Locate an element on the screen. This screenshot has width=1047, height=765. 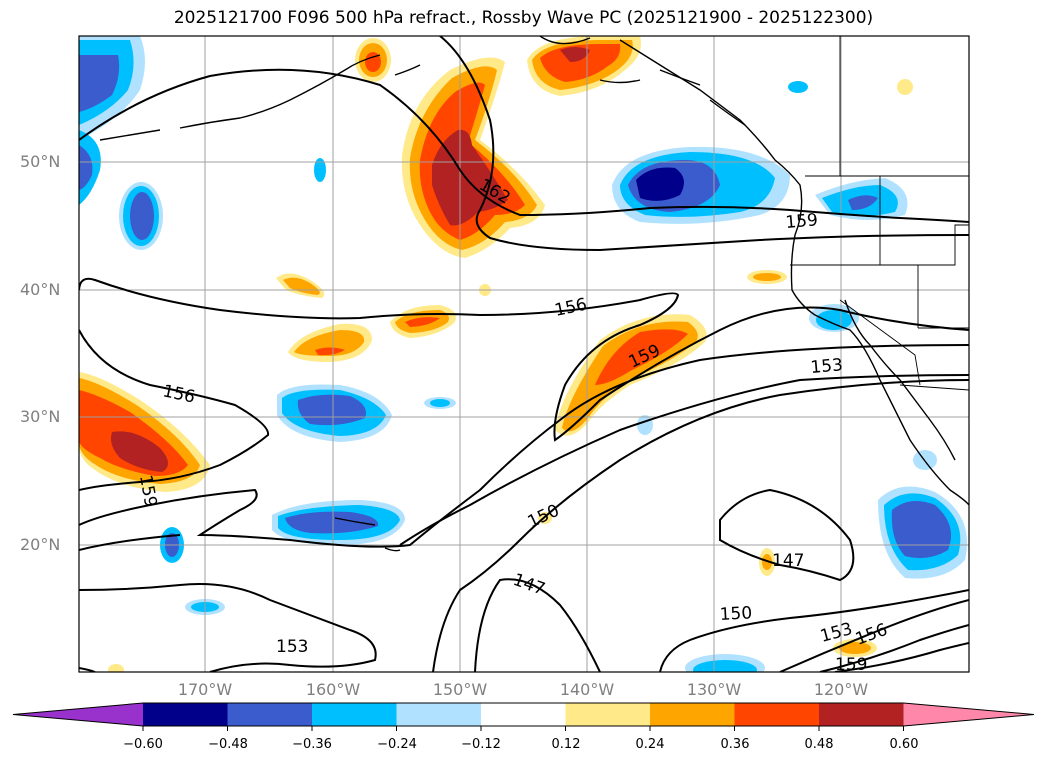
negative-anomaly-central-pacific is located at coordinates (334, 413).